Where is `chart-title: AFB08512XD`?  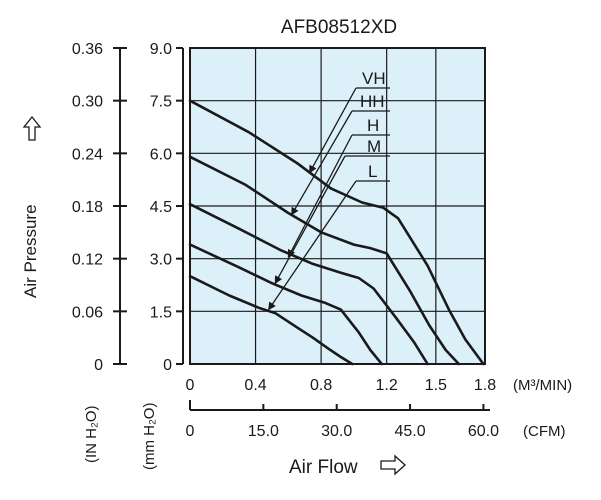 chart-title: AFB08512XD is located at coordinates (339, 27).